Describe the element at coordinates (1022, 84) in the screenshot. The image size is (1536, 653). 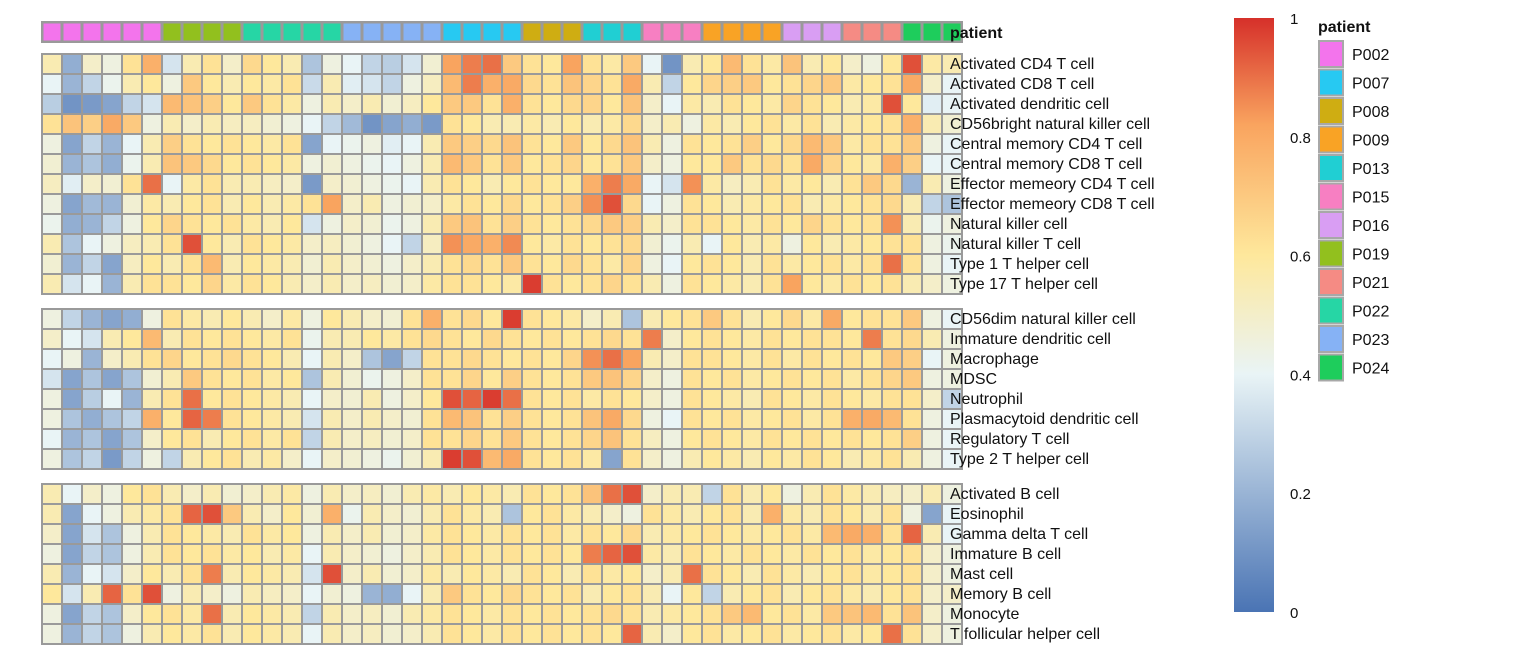
I see `row-label: Activated CD8 T cell` at that location.